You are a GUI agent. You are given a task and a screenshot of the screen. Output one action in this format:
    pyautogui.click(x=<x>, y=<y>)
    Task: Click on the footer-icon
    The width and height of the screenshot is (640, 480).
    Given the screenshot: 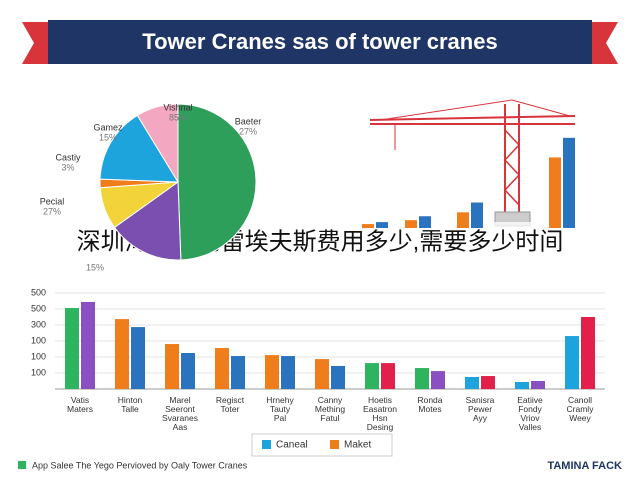 What is the action you would take?
    pyautogui.click(x=22, y=465)
    